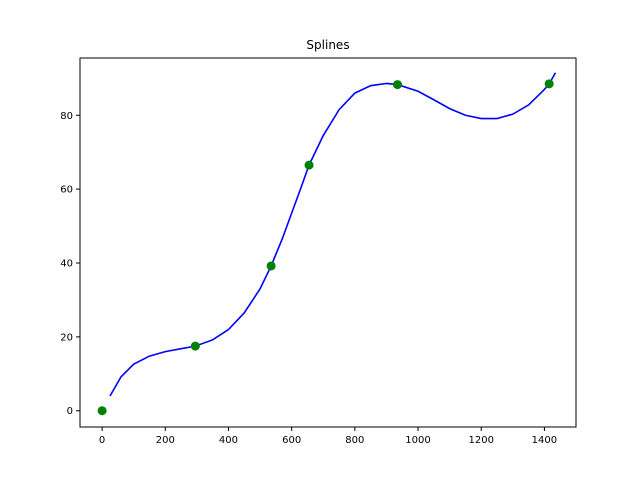 This screenshot has height=480, width=640. What do you see at coordinates (70, 411) in the screenshot?
I see `y-tick-label: 0` at bounding box center [70, 411].